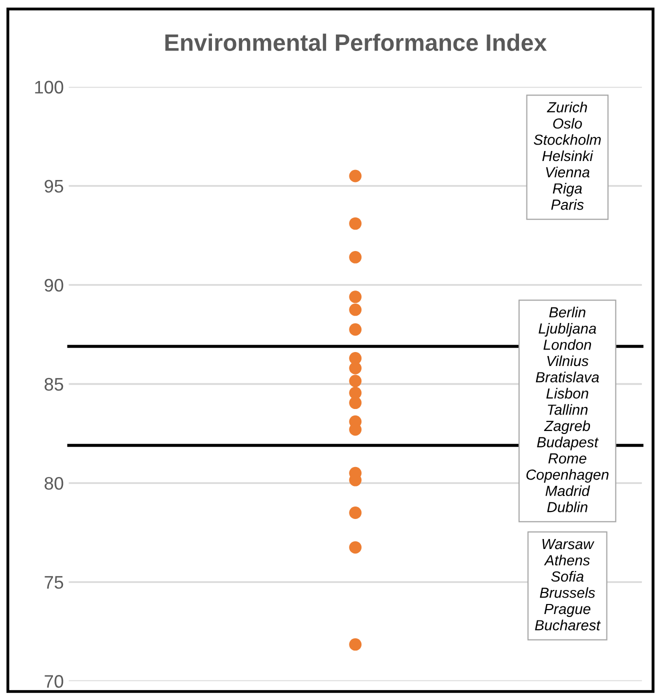 The image size is (655, 695). Describe the element at coordinates (567, 409) in the screenshot. I see `text: Berlin Ljubljana London Vilnius Bratislava Lisbon Tallinn Zagreb Budapest Rome Copenhagen Madrid Dublin` at that location.